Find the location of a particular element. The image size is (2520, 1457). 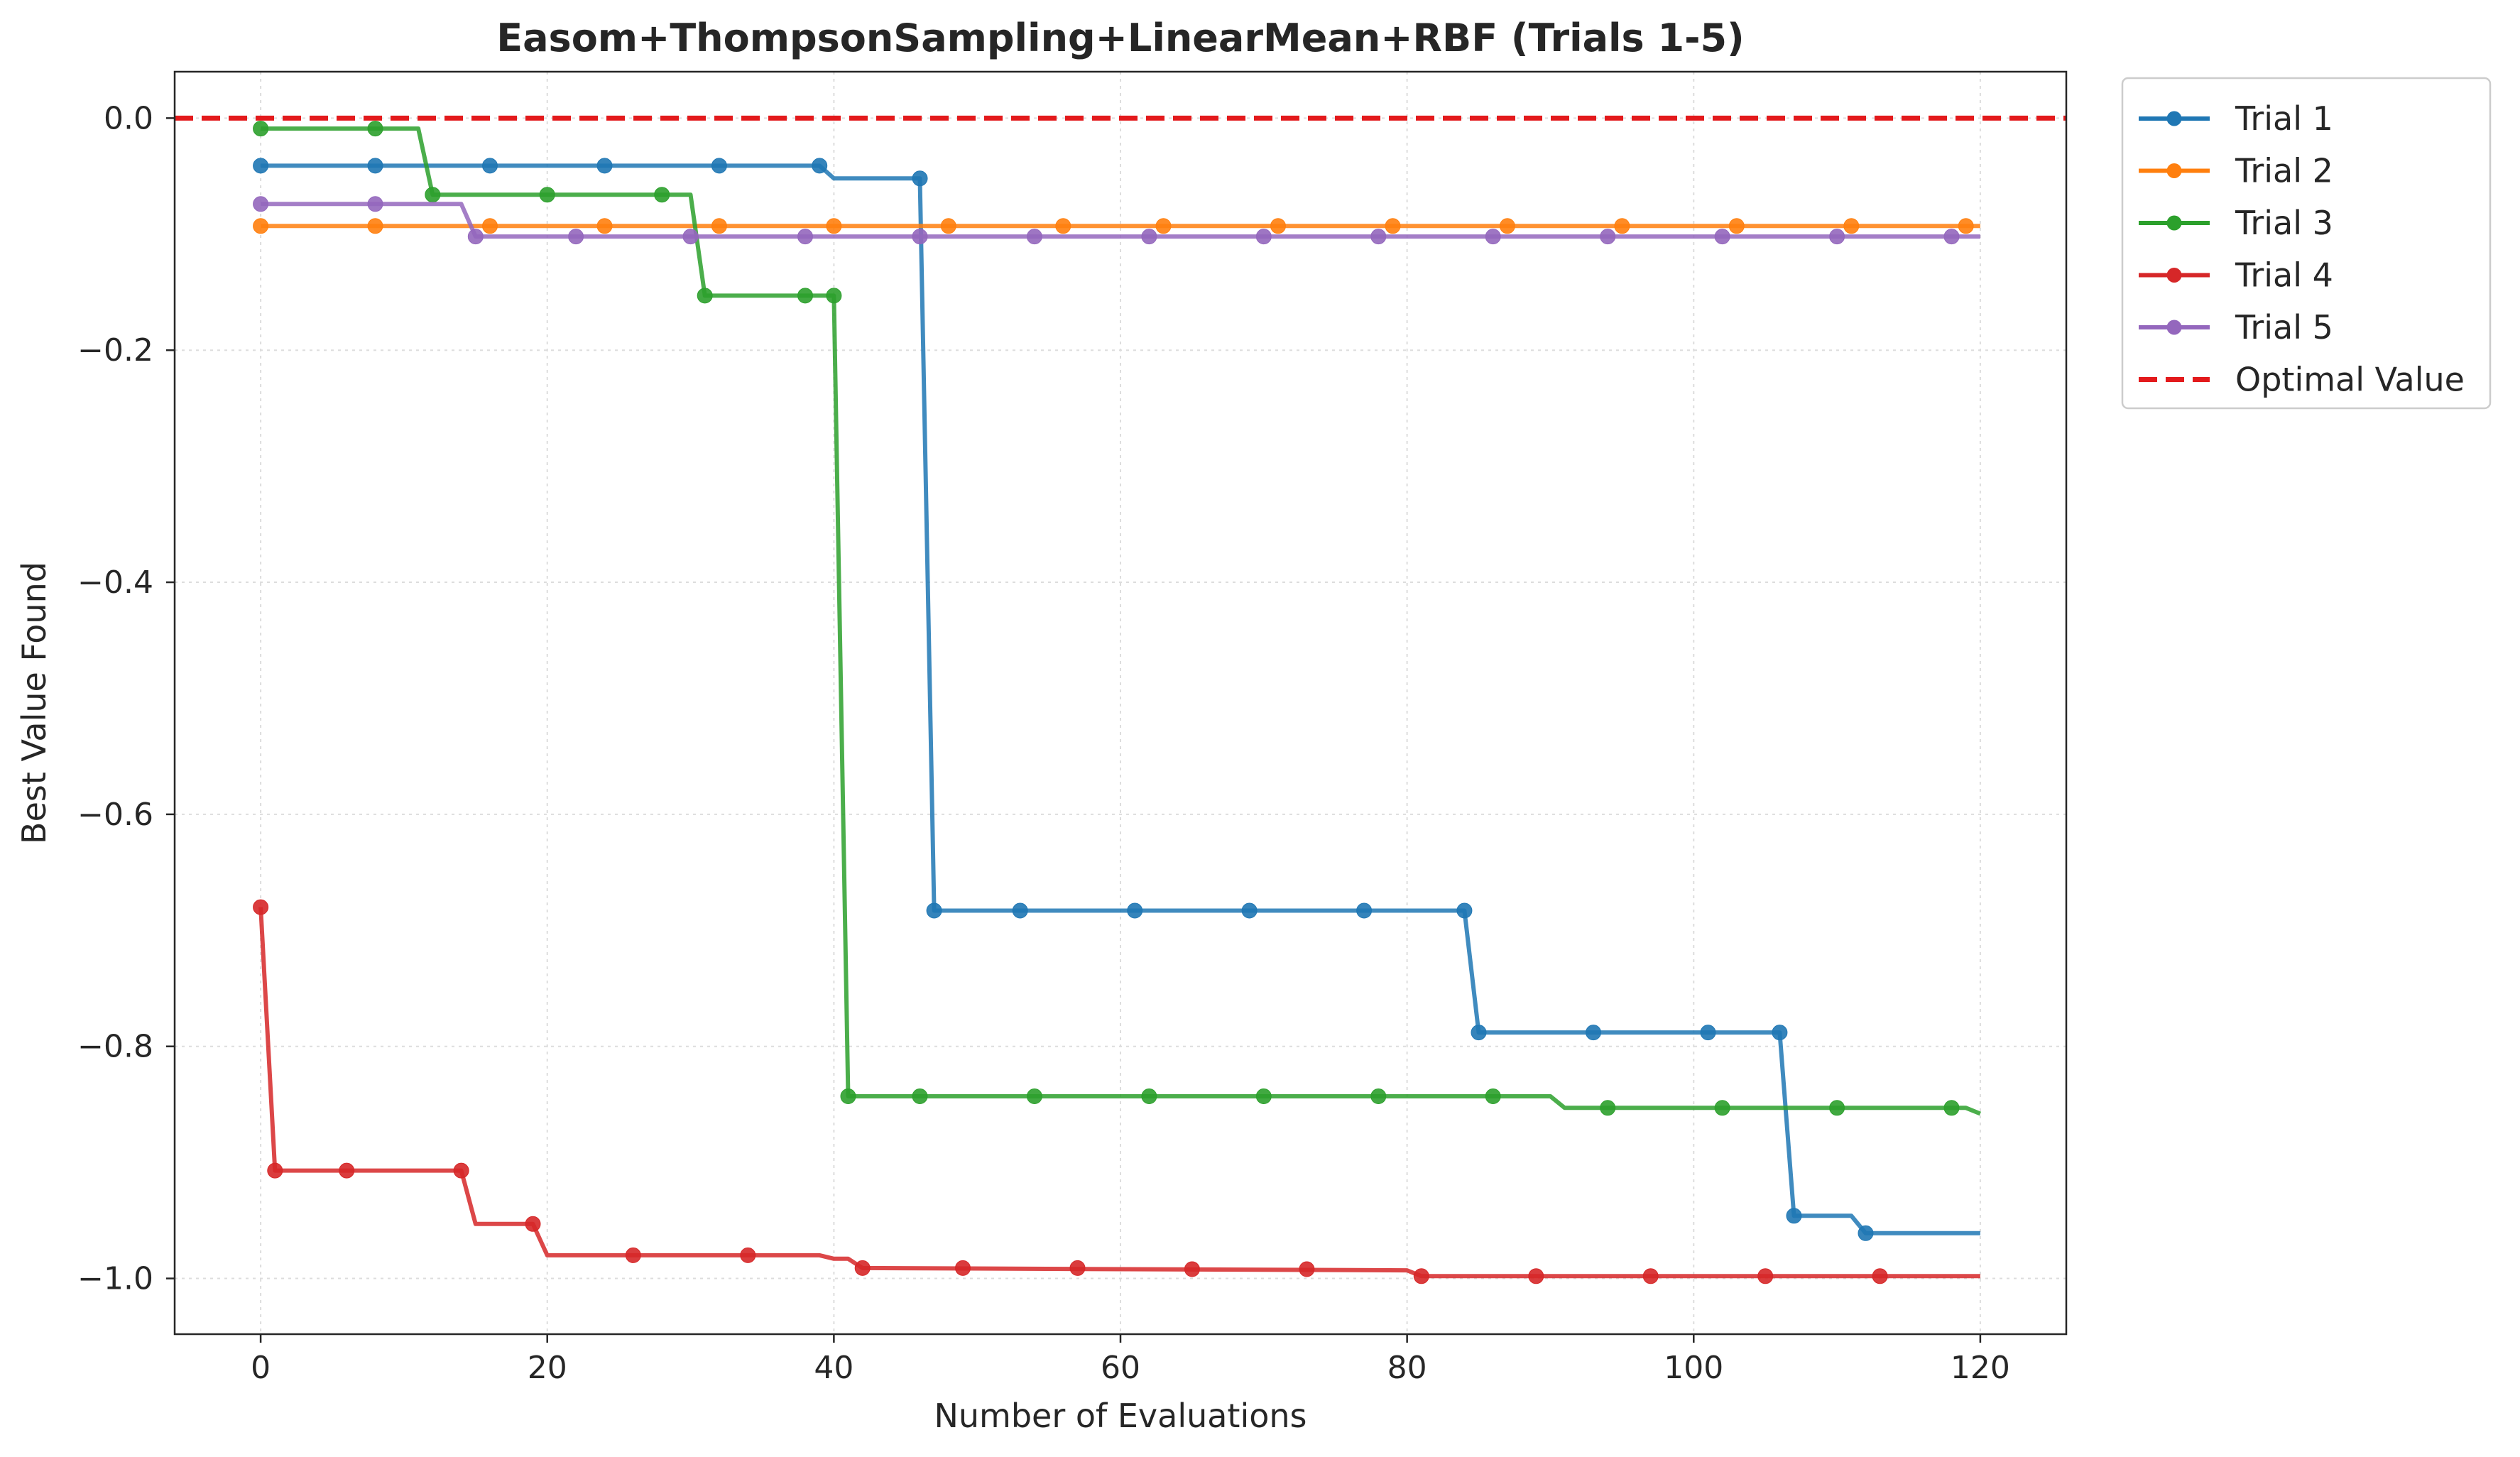

y-tick-label: −0.6 is located at coordinates (115, 815).